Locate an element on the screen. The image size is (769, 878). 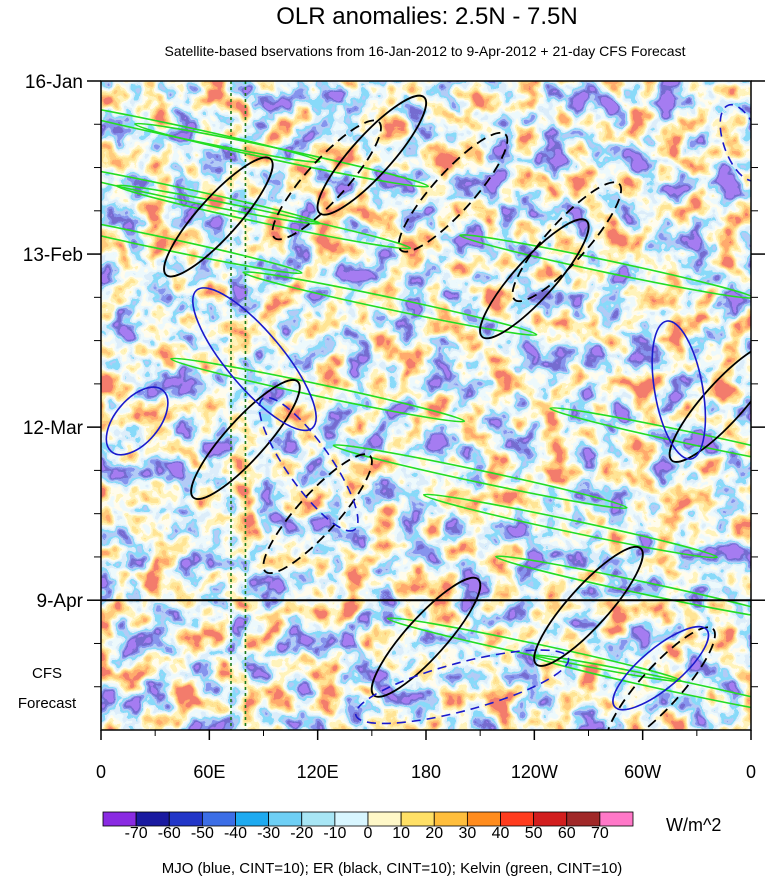
colorbar-label: -50 is located at coordinates (202, 833).